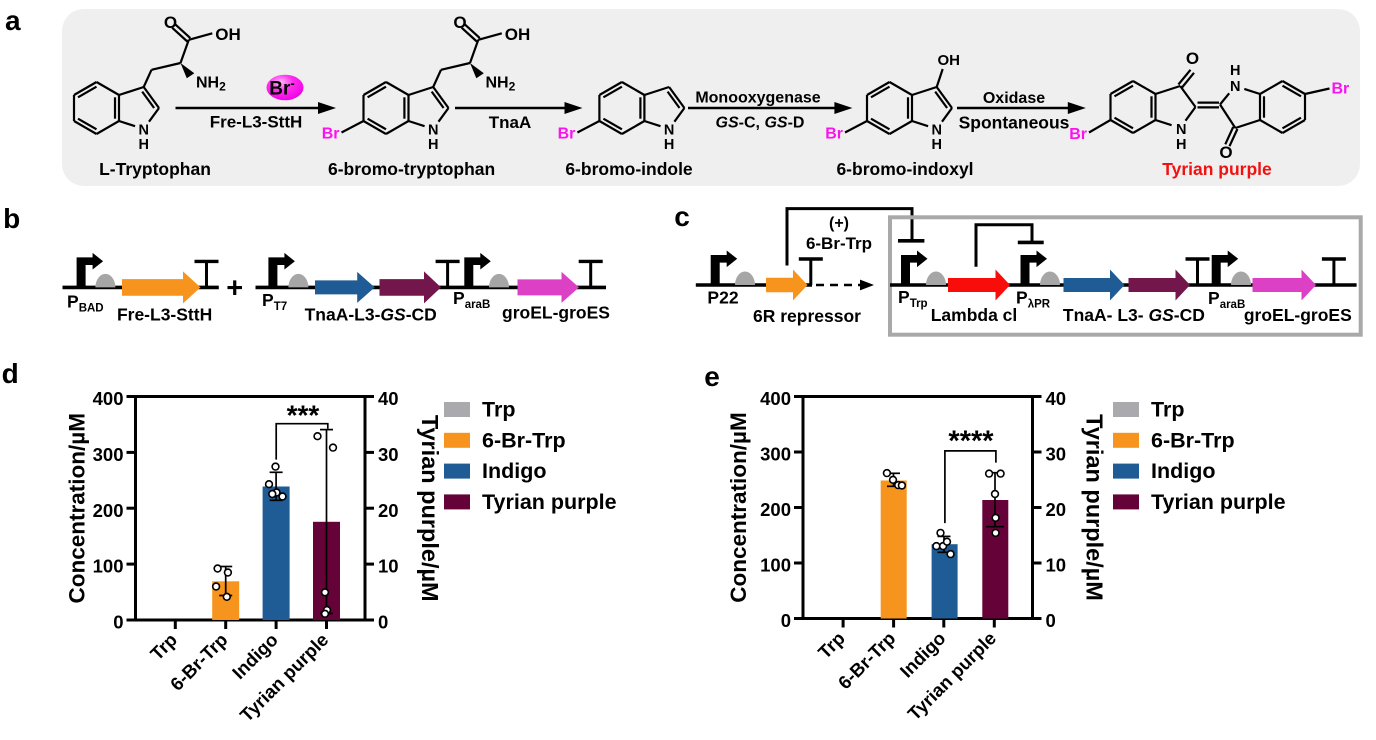 The width and height of the screenshot is (1376, 740). What do you see at coordinates (11, 218) in the screenshot?
I see `svg-text: b` at bounding box center [11, 218].